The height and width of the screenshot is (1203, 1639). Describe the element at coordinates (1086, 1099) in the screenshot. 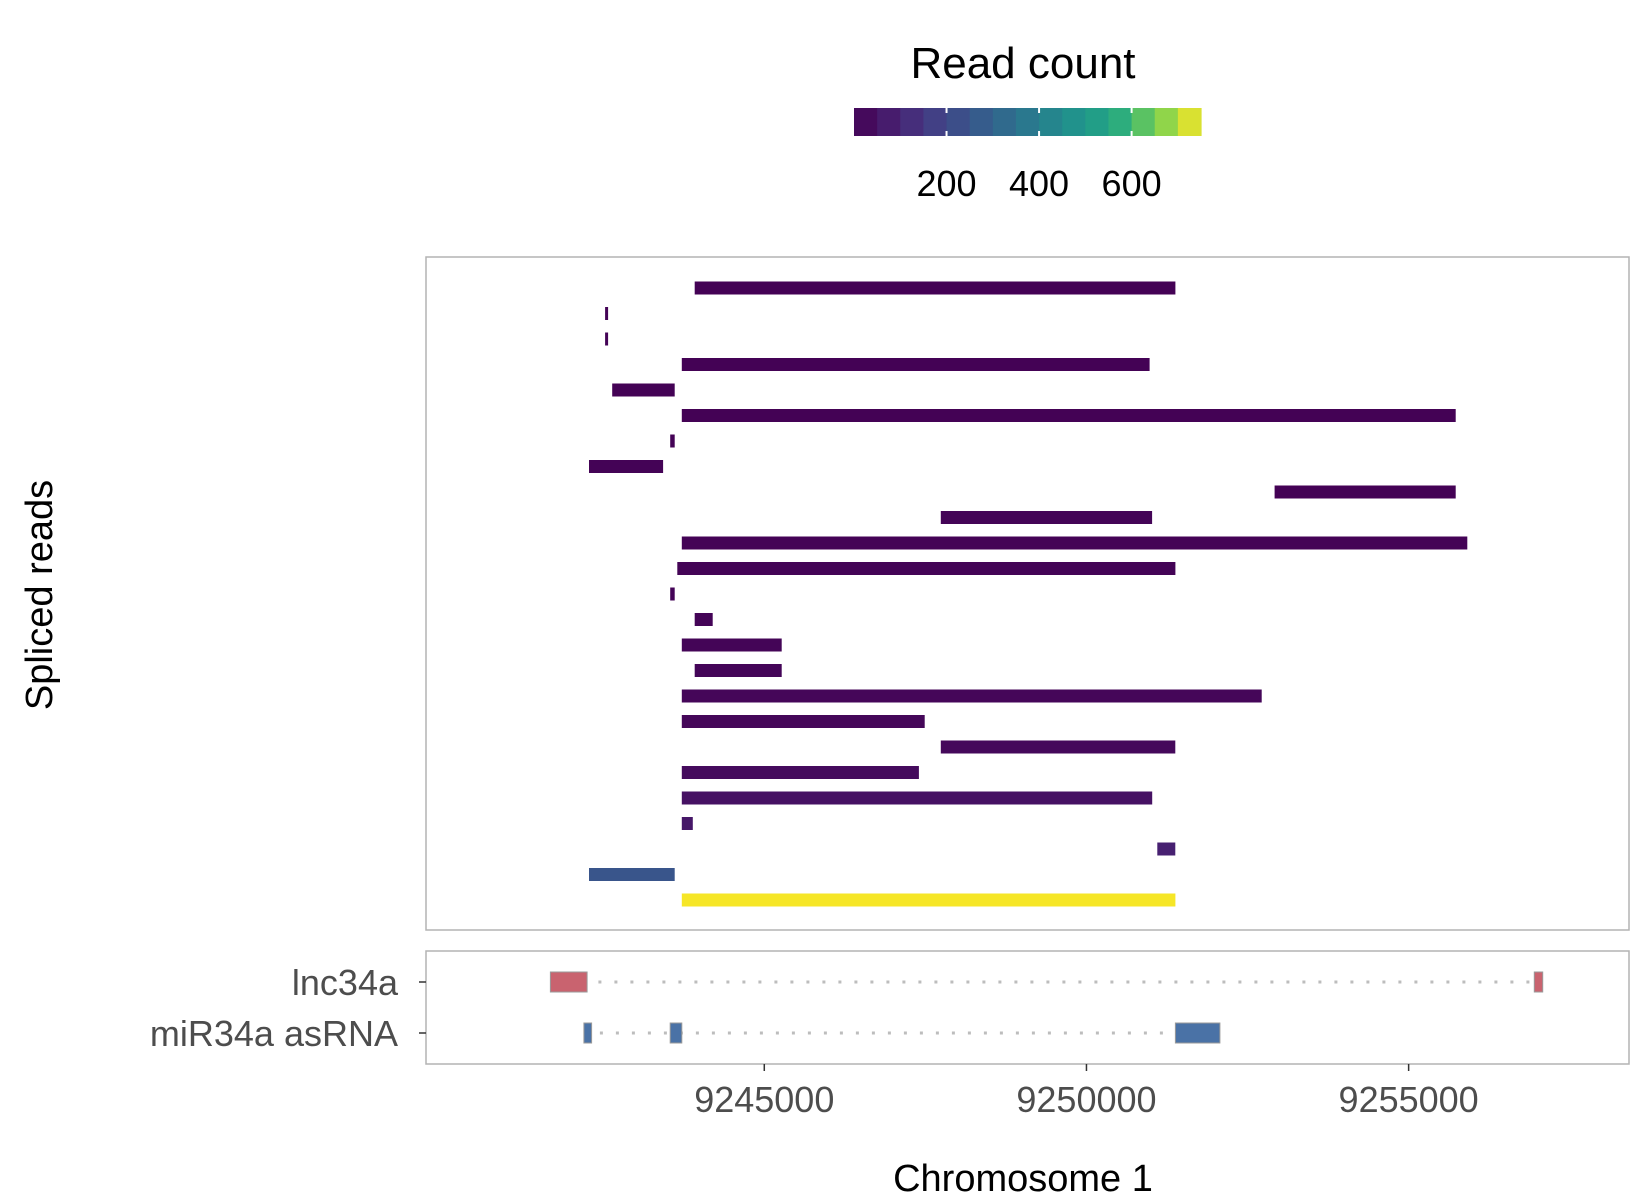

I see `x-tick-label: 9250000` at that location.